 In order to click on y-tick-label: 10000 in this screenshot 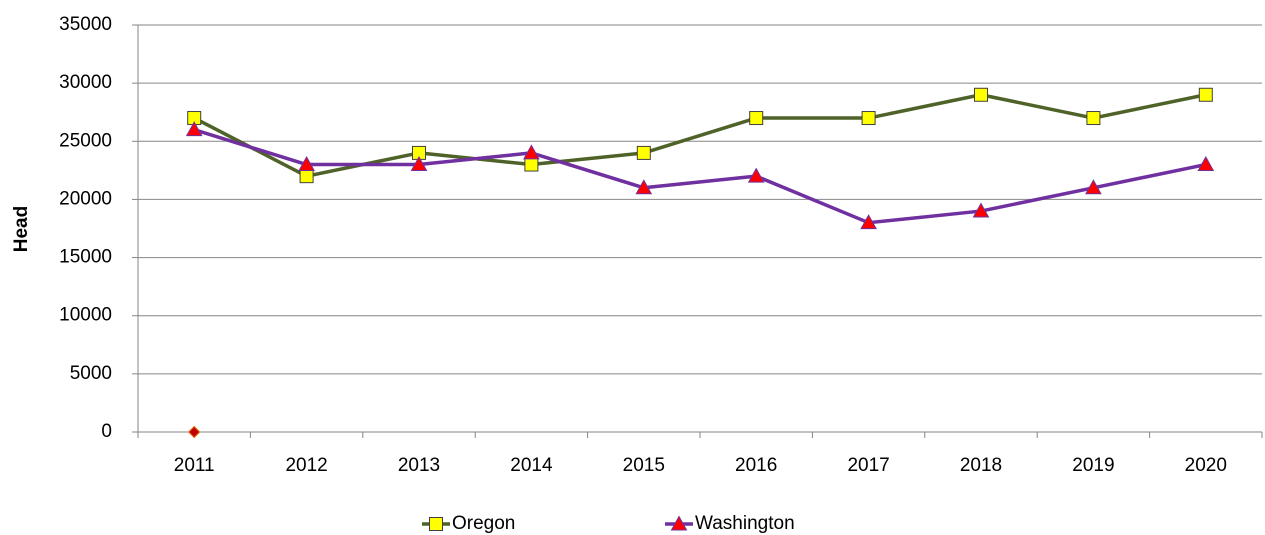, I will do `click(85, 315)`.